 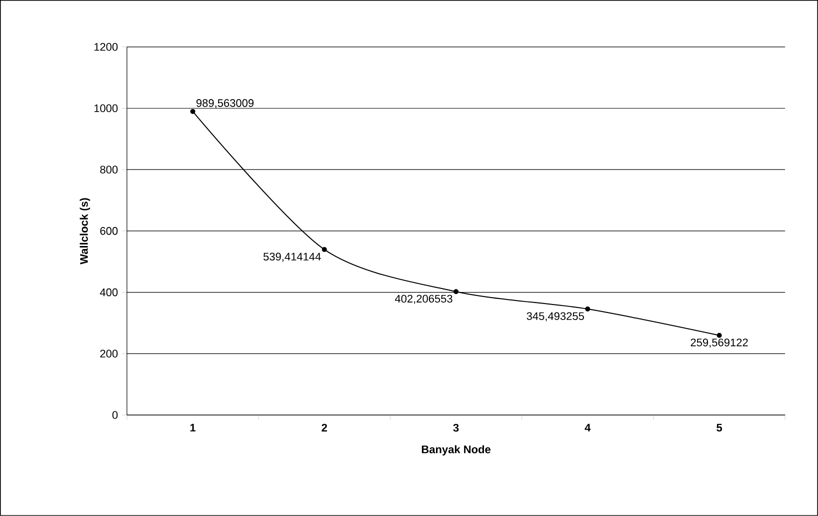 I want to click on data-label: 345,493255, so click(x=555, y=317).